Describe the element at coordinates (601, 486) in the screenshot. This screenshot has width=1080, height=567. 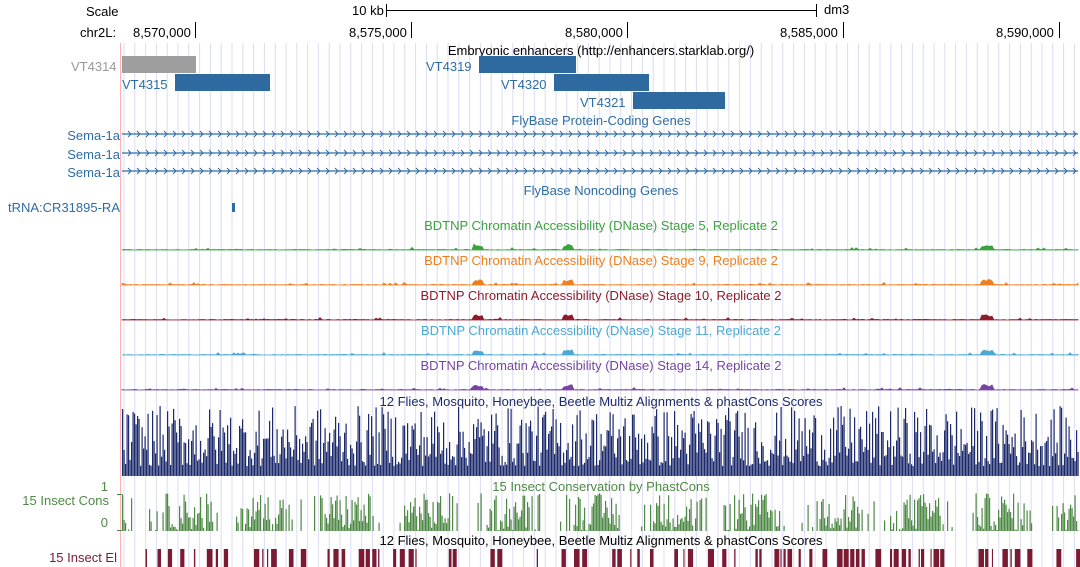
I see `track-title-insect-cons: 15 Insect Conservation by PhastCons` at that location.